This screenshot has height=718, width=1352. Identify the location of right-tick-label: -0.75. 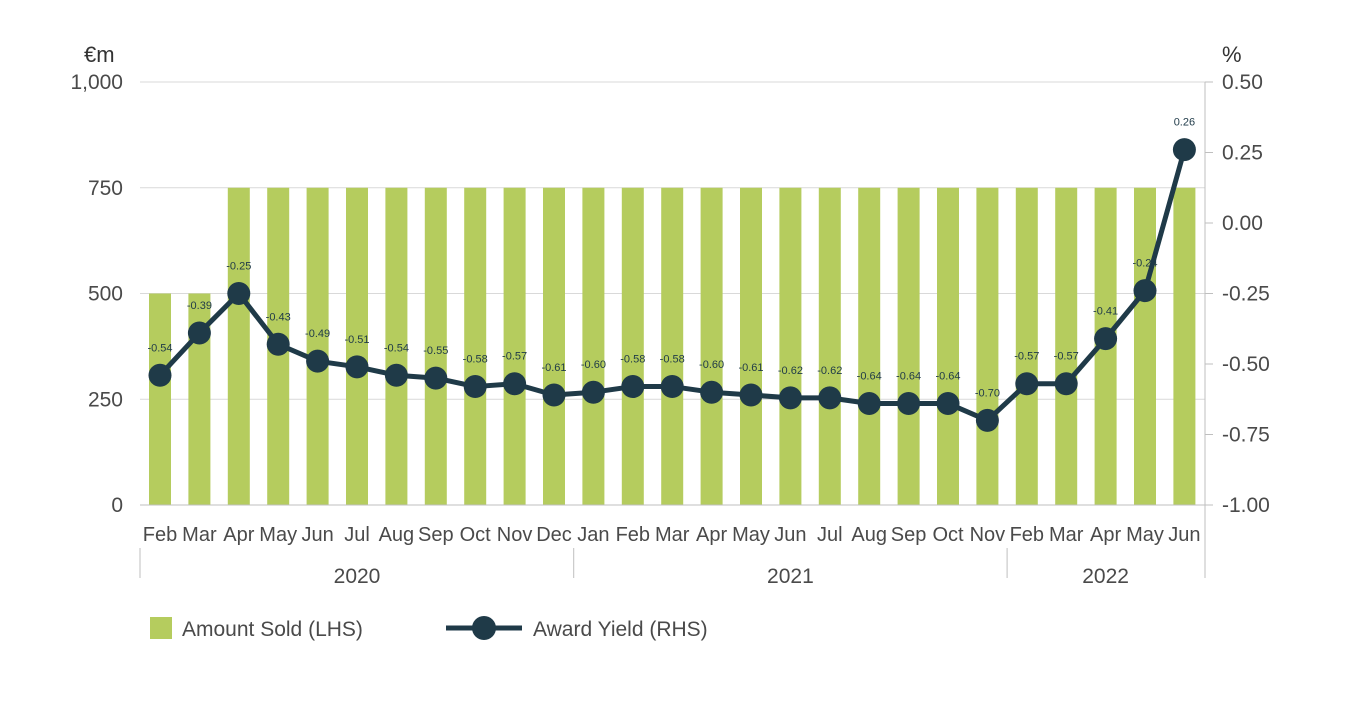
(1246, 435).